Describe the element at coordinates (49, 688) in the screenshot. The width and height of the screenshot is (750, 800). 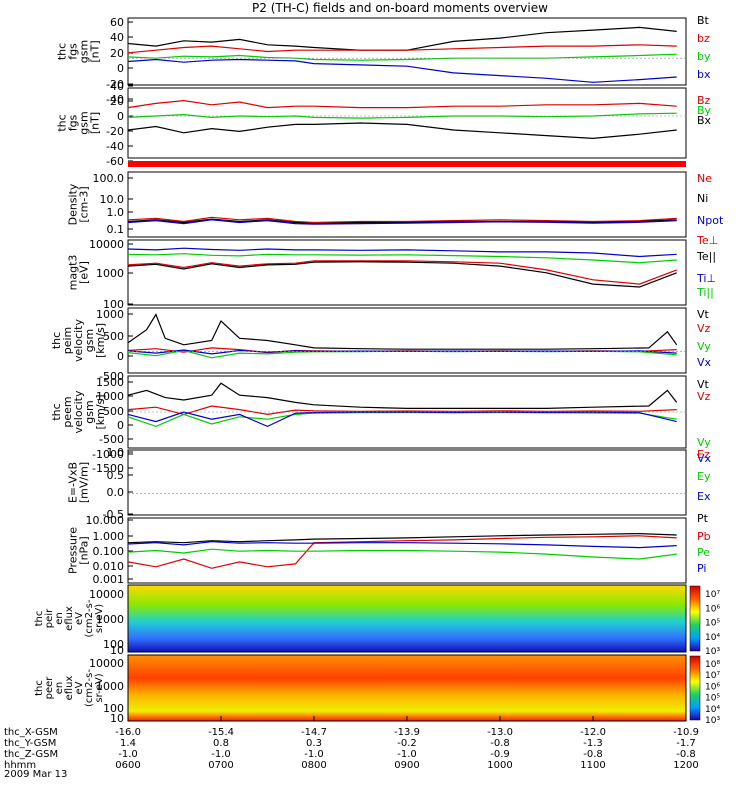
I see `y-axis-label-line: peer` at that location.